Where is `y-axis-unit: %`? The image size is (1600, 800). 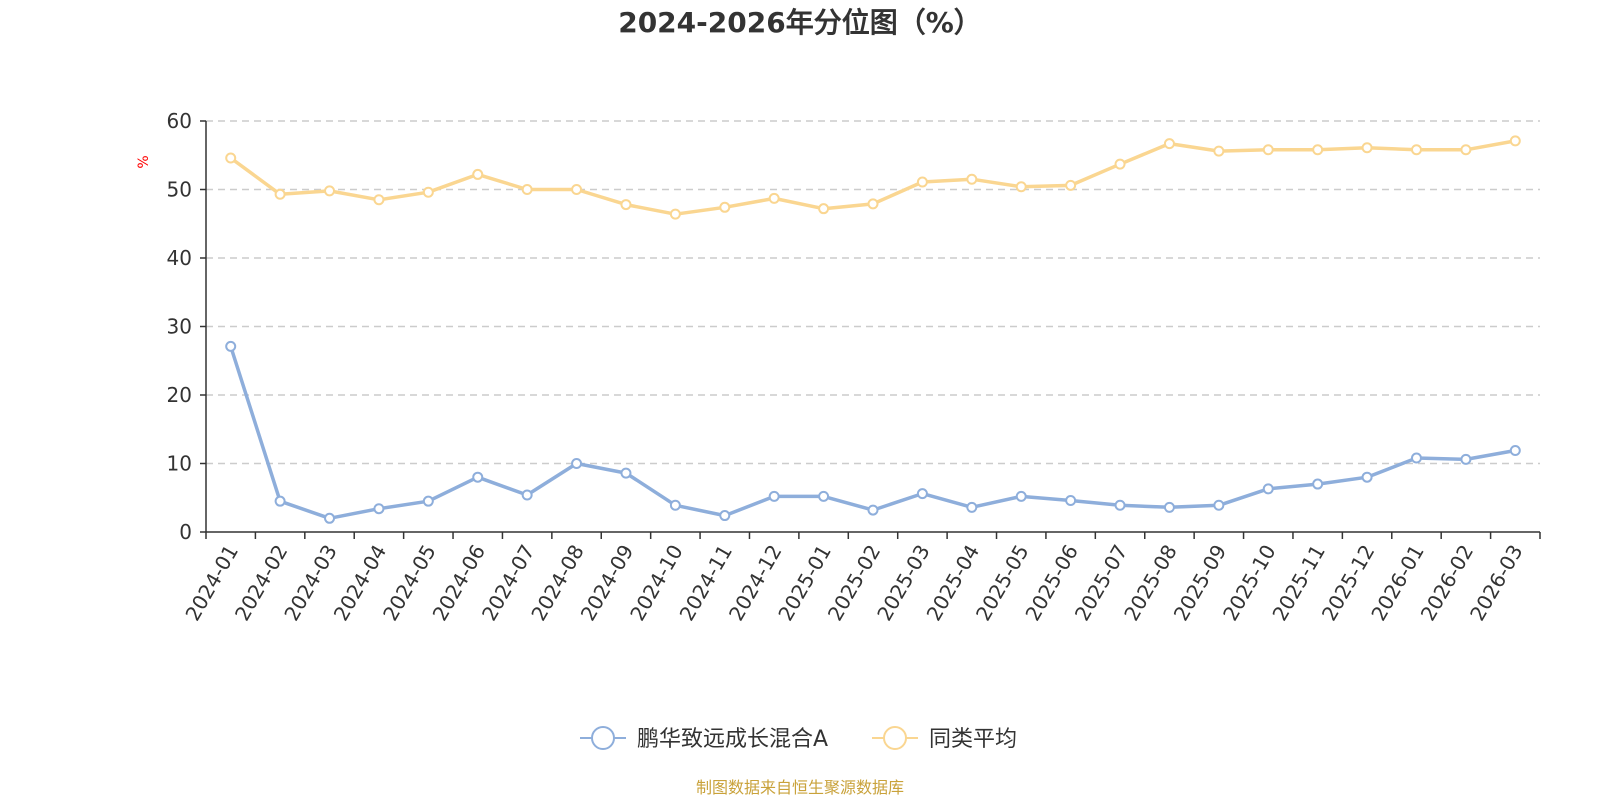 y-axis-unit: % is located at coordinates (144, 161).